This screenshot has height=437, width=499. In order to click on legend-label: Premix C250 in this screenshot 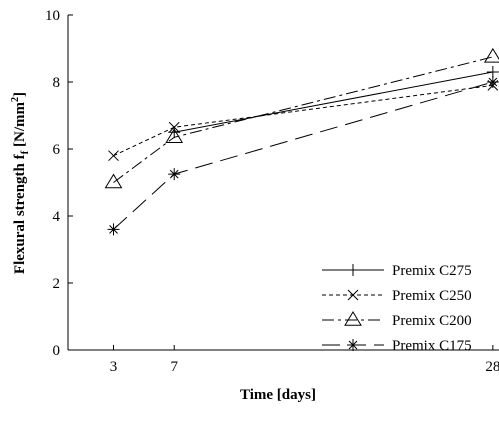, I will do `click(432, 296)`.